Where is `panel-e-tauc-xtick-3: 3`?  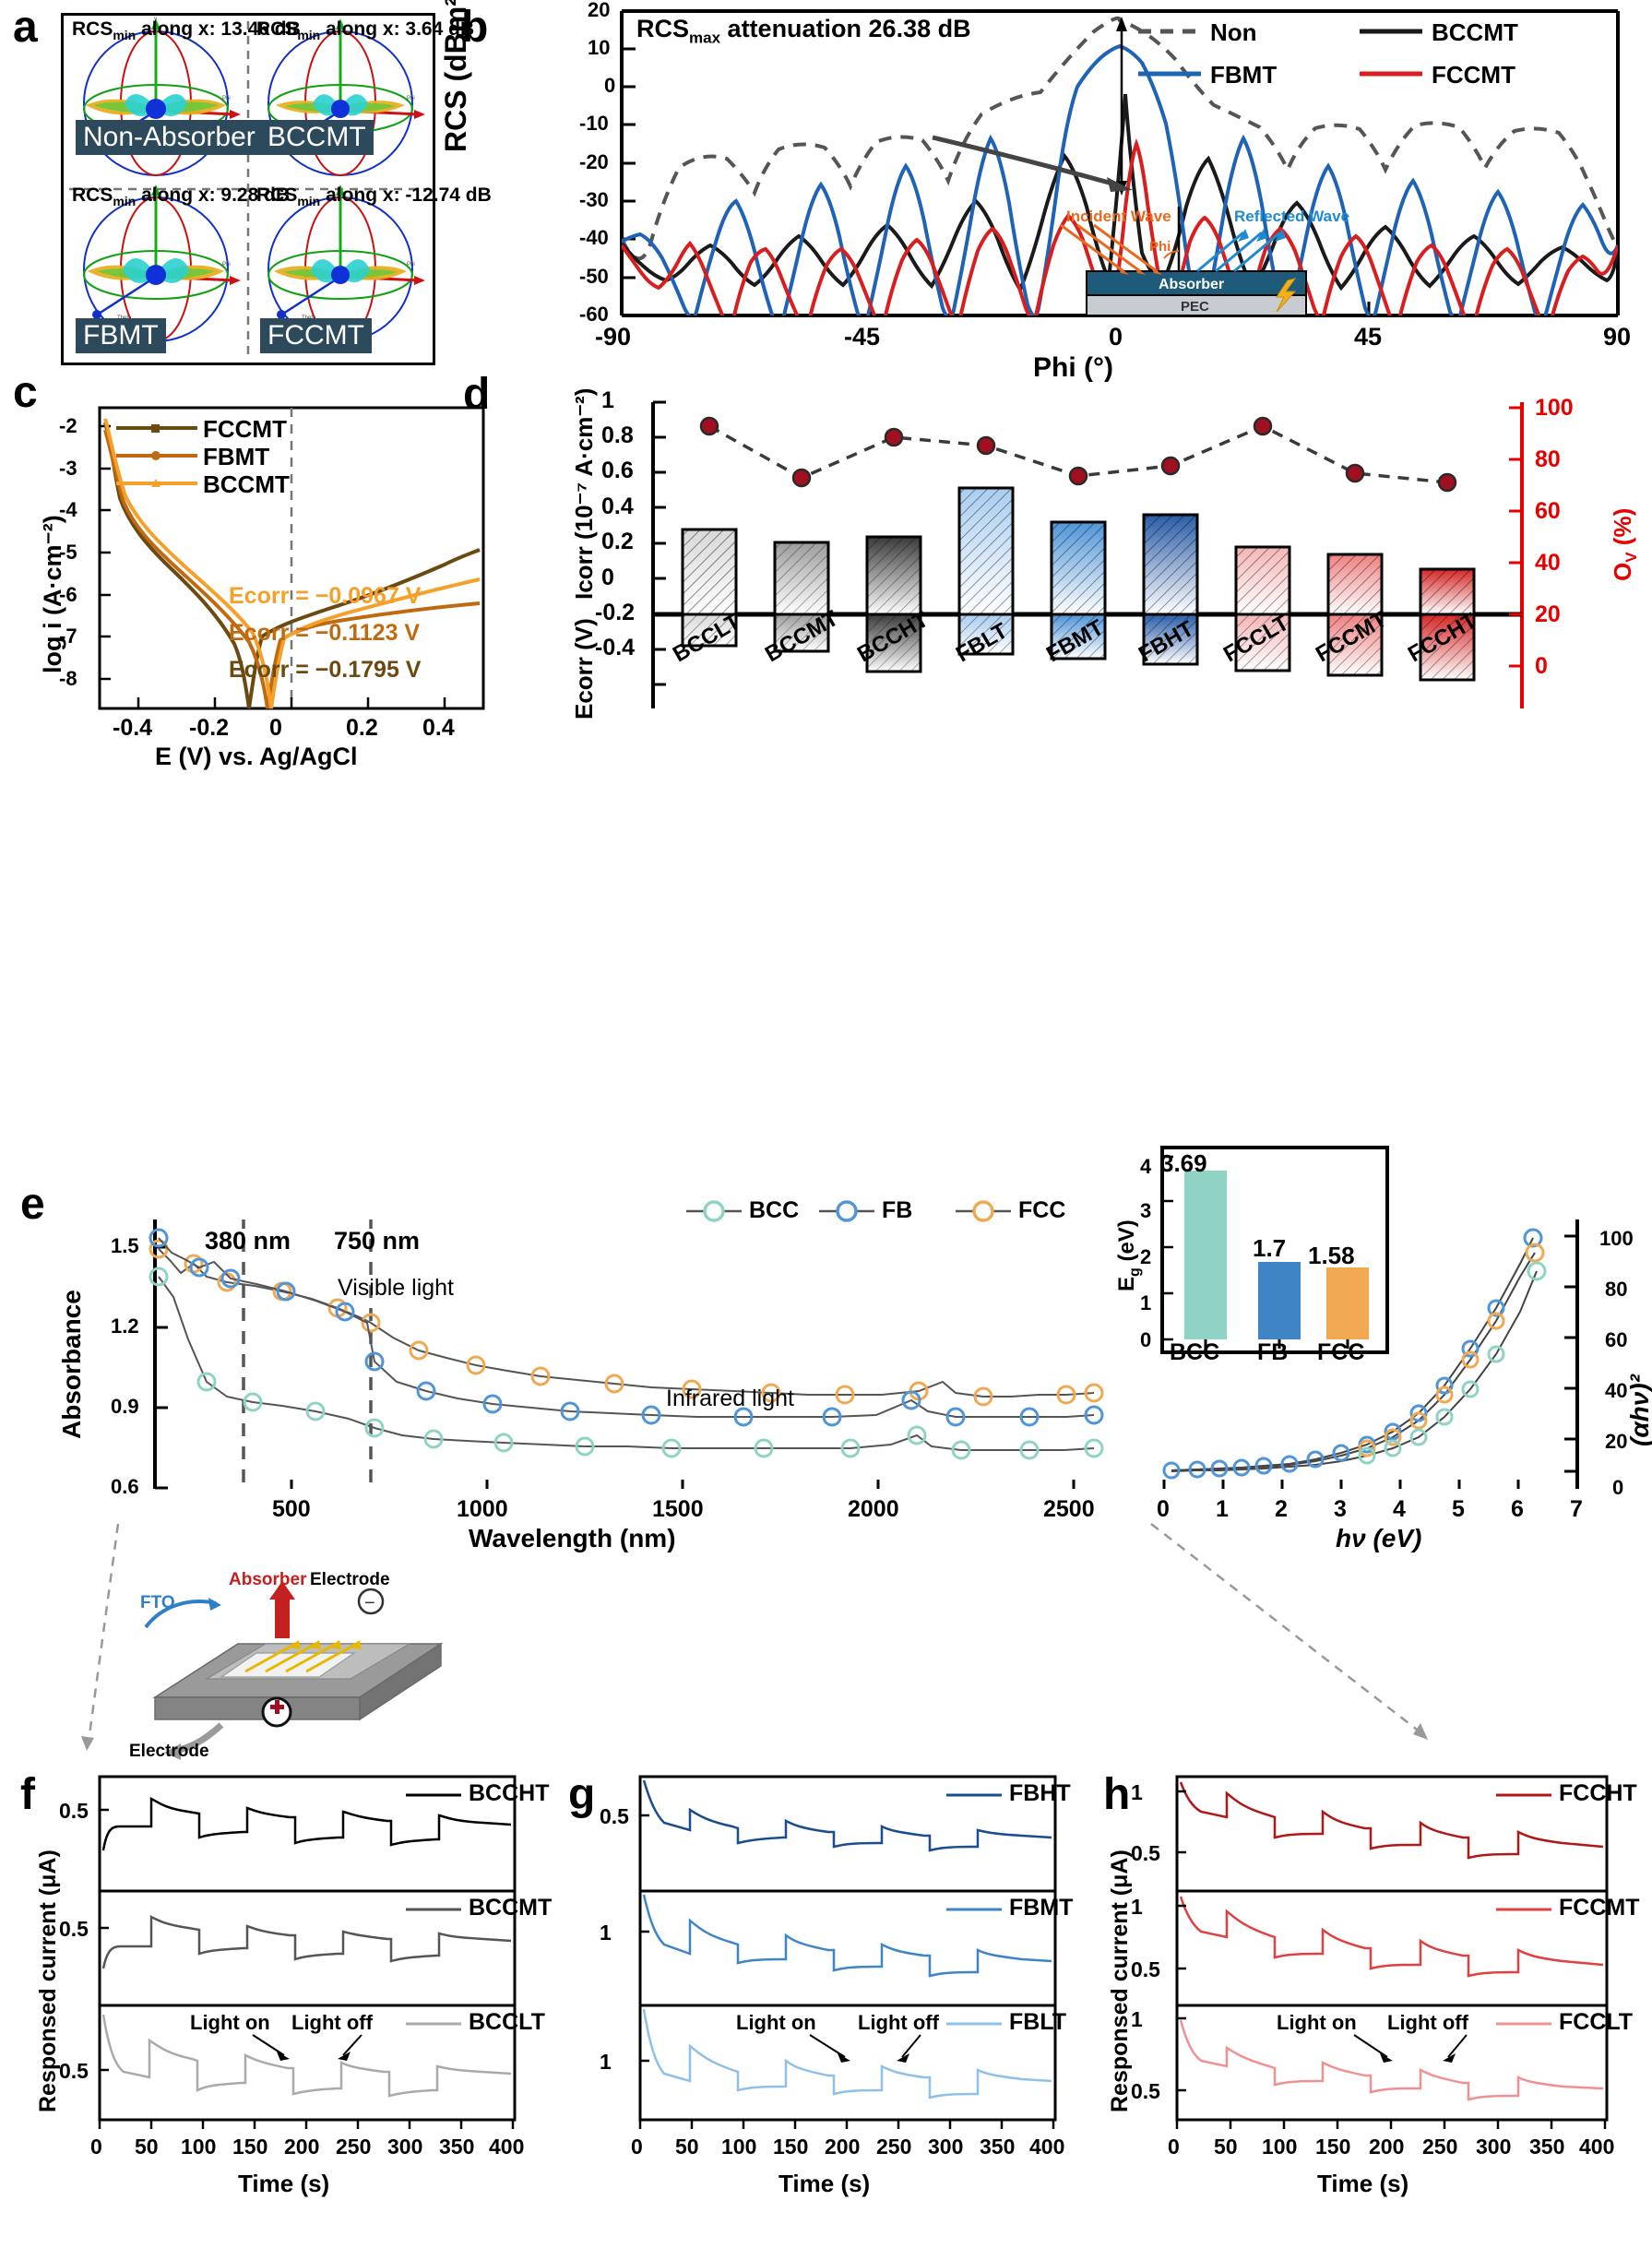
panel-e-tauc-xtick-3: 3 is located at coordinates (1340, 1509).